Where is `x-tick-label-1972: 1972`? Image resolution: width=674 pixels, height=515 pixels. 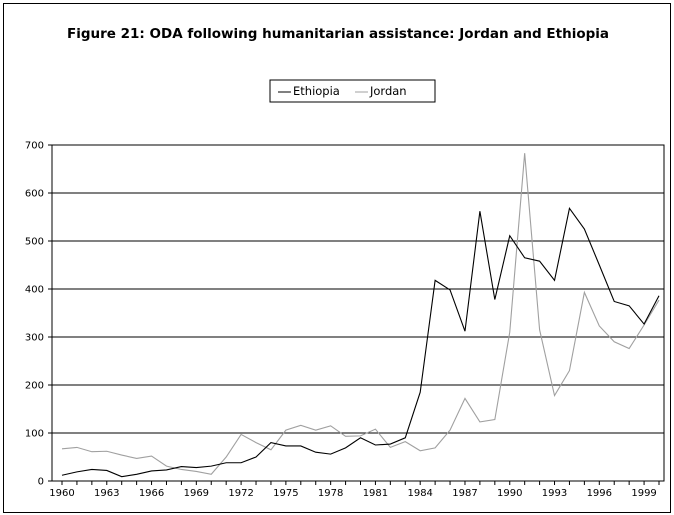 x-tick-label-1972: 1972 is located at coordinates (240, 493).